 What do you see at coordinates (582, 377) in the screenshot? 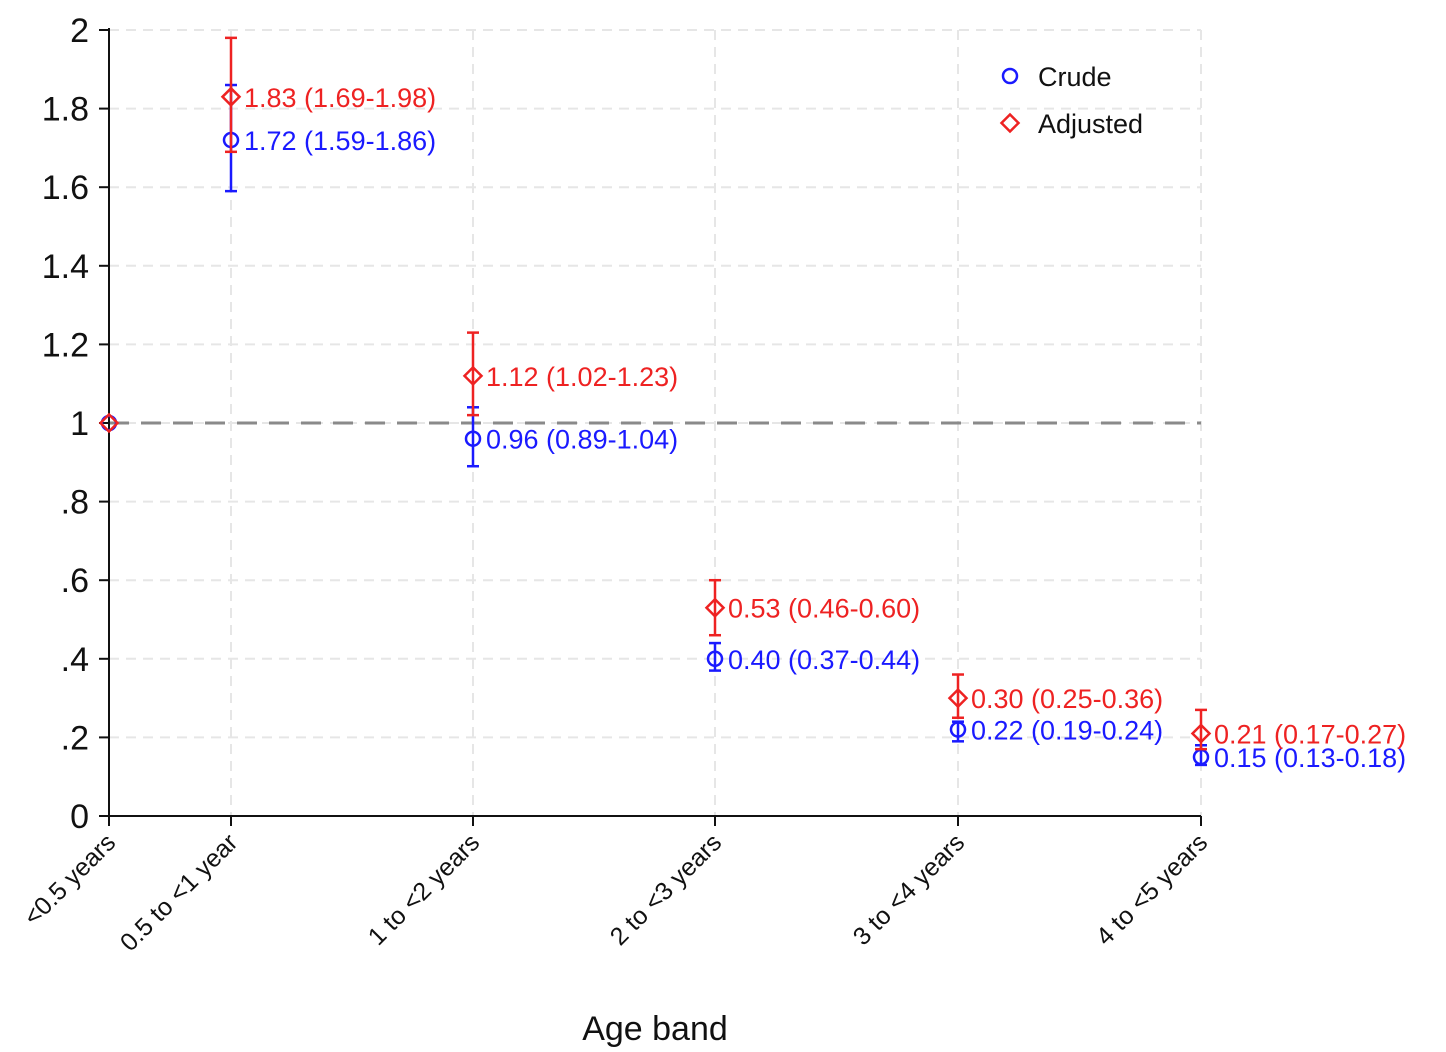
I see `adjusted-data-label: 1.12 (1.02-1.23)` at bounding box center [582, 377].